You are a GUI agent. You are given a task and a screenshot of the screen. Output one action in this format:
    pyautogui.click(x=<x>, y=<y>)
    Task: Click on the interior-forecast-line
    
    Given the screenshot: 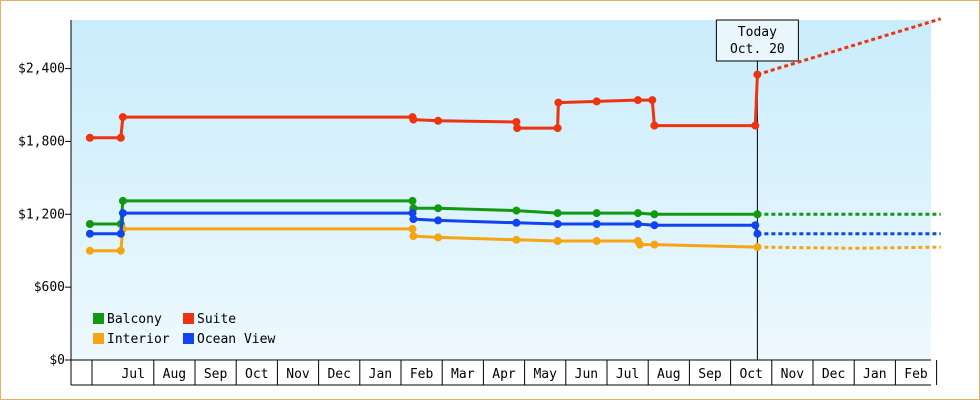 What is the action you would take?
    pyautogui.click(x=849, y=247)
    